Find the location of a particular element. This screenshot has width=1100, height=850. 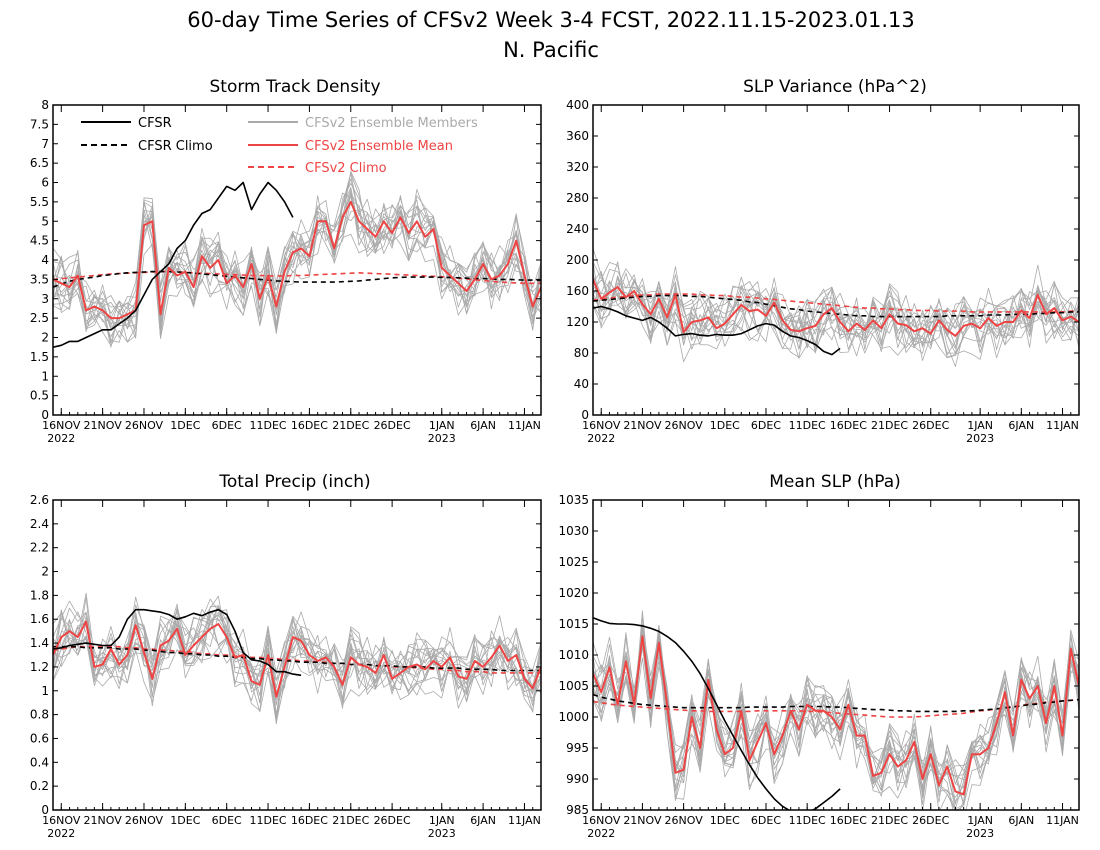

y-tick-label: 160 is located at coordinates (577, 291).